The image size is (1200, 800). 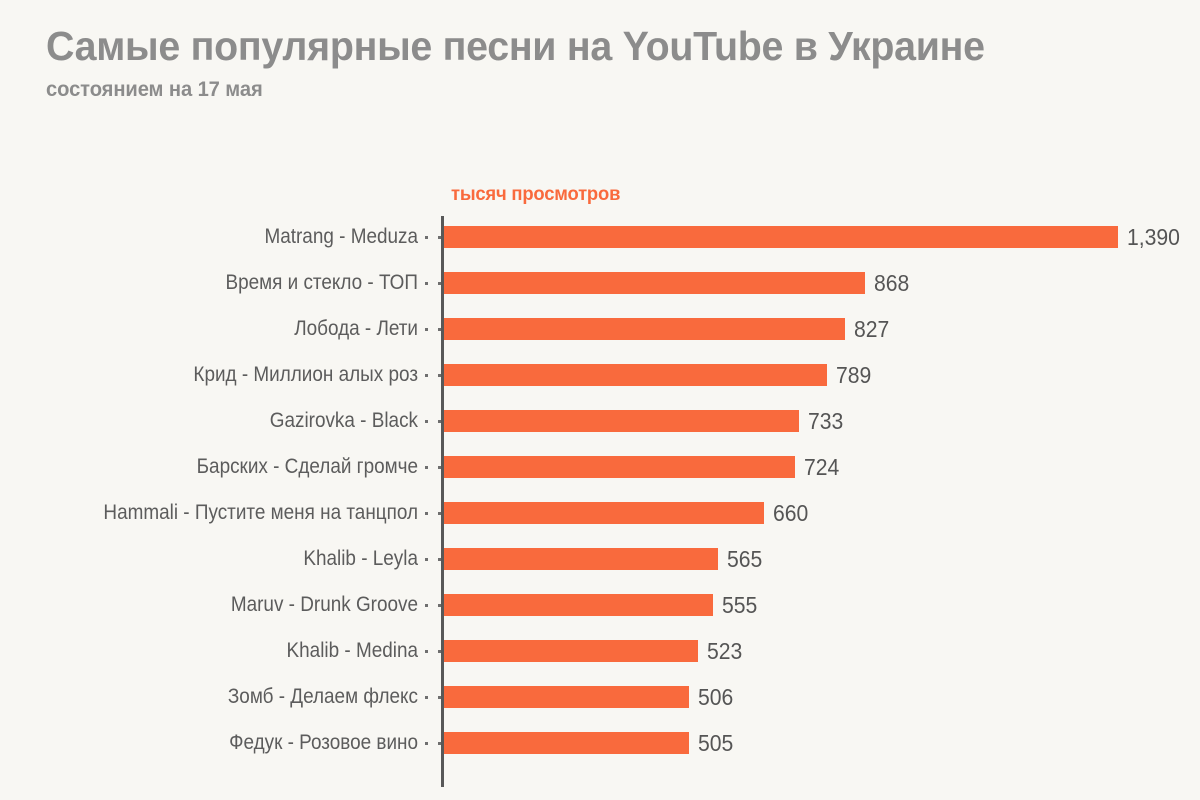 I want to click on bar-category-label: Время и стекло - ТОП, so click(x=321, y=282).